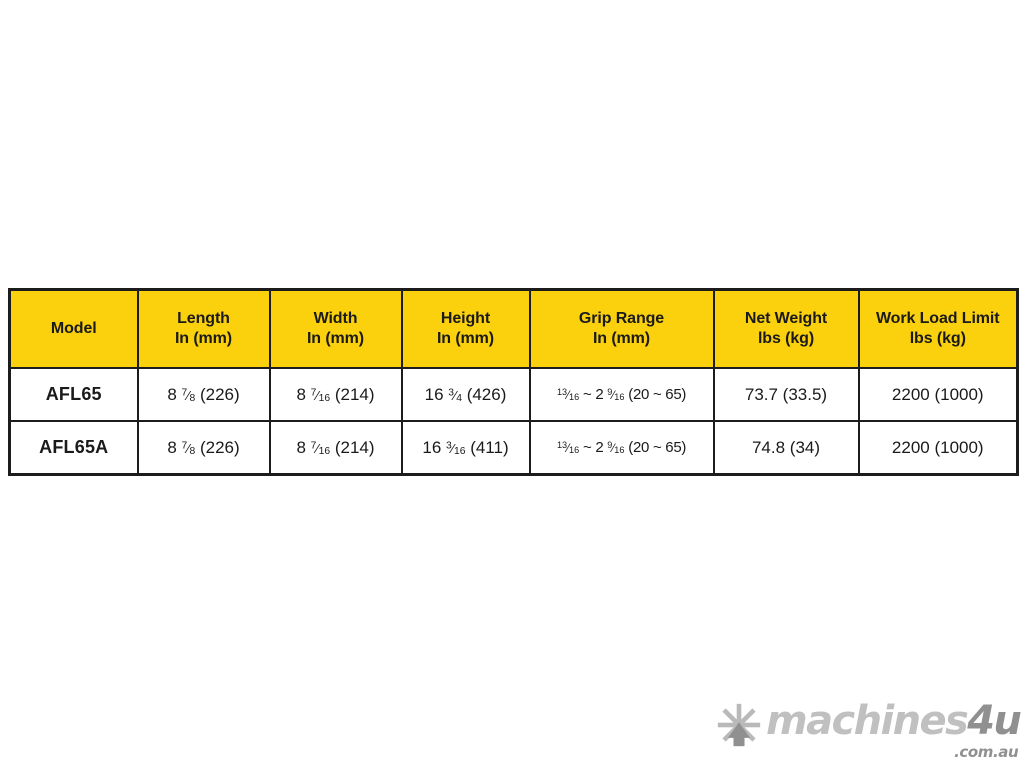  Describe the element at coordinates (73, 394) in the screenshot. I see `cell-model: AFL65` at that location.